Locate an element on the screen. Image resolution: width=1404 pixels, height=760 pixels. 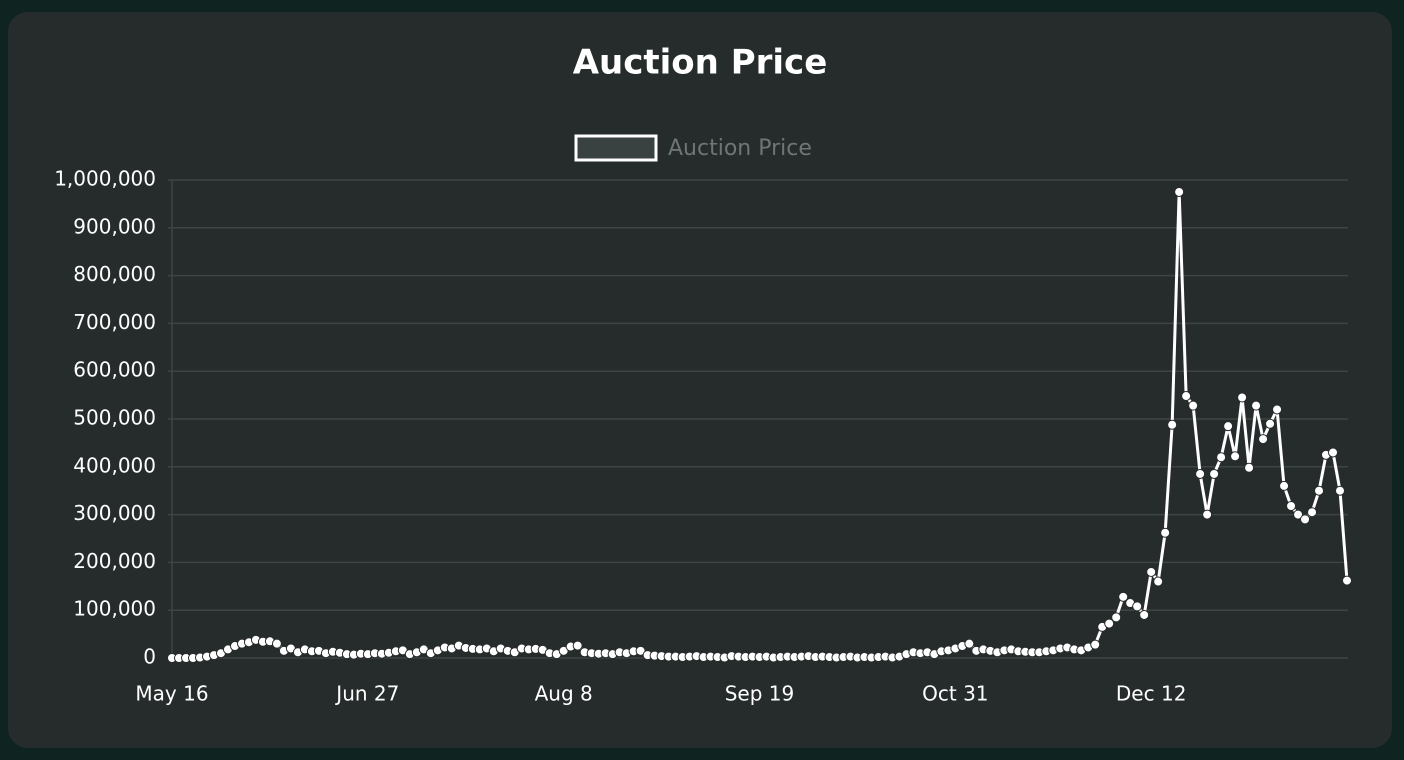
y-tick-label: 900,000 is located at coordinates (114, 226).